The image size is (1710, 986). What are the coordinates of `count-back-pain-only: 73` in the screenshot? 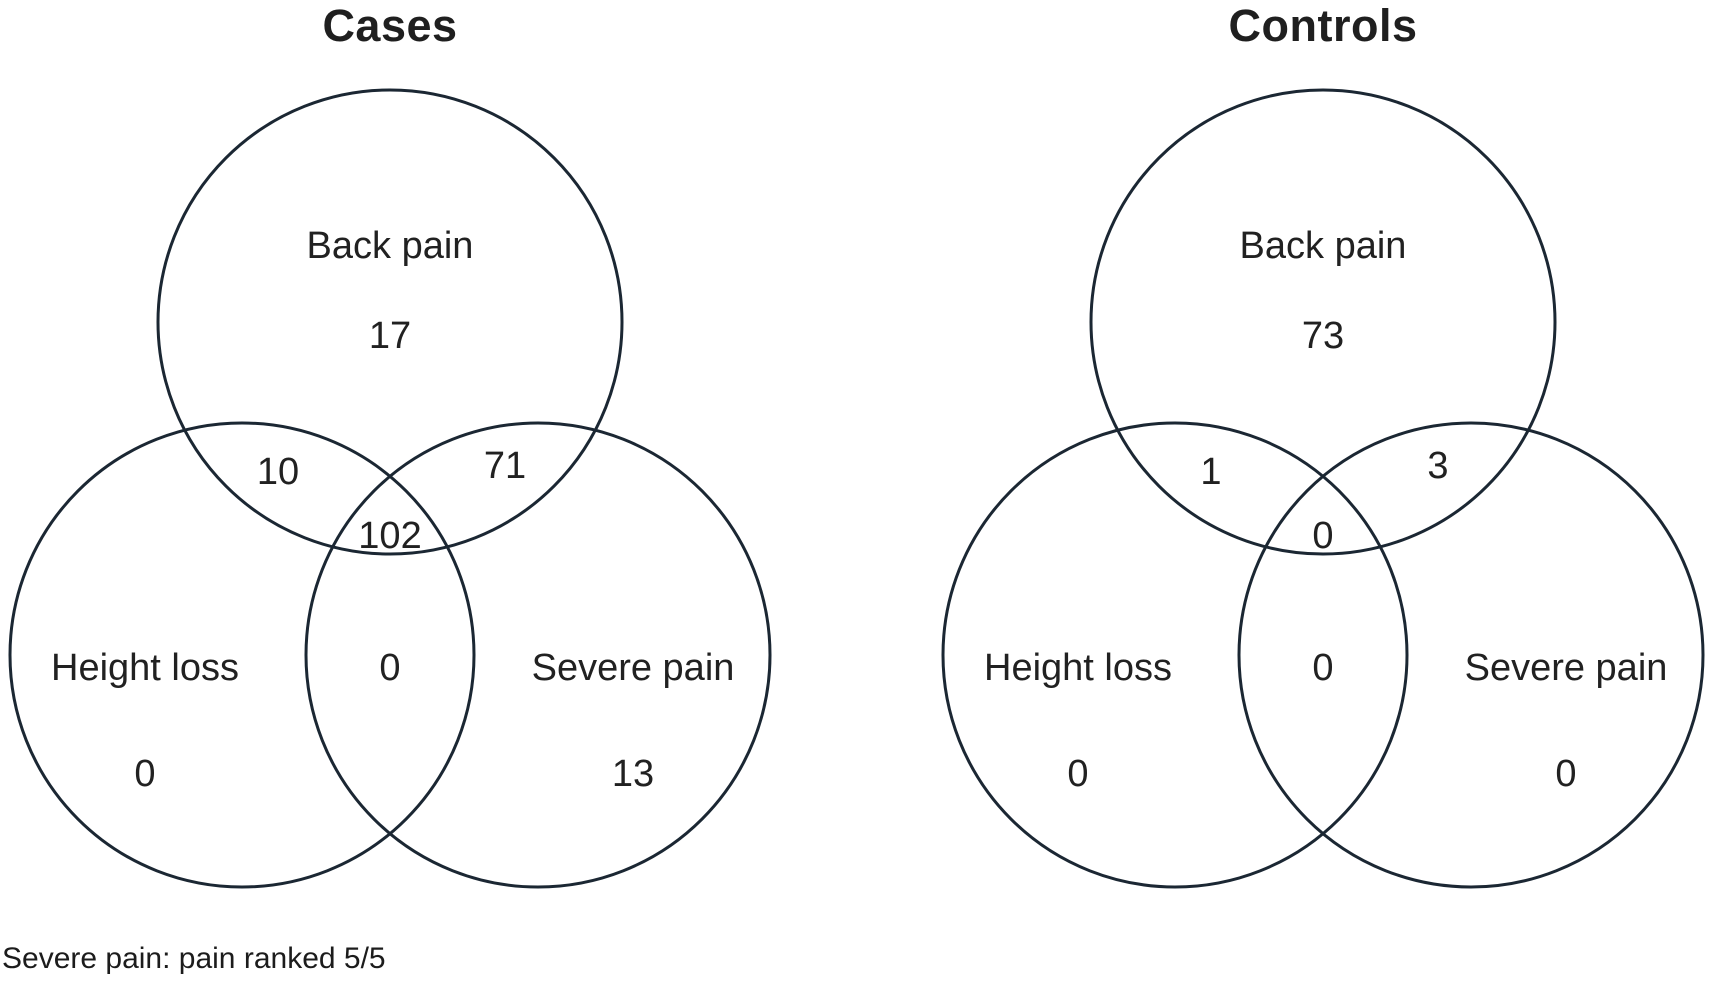 It's located at (1323, 336).